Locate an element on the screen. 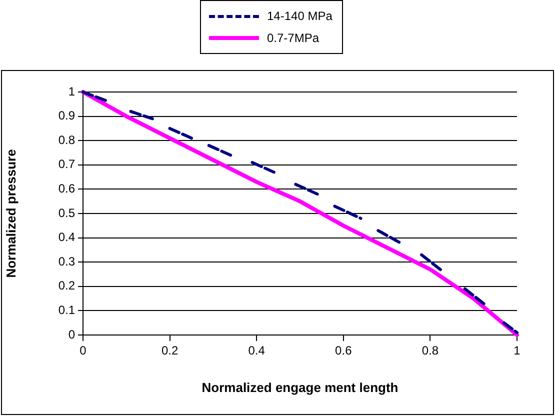 This screenshot has height=416, width=555. y-tick-label: 0 is located at coordinates (72, 334).